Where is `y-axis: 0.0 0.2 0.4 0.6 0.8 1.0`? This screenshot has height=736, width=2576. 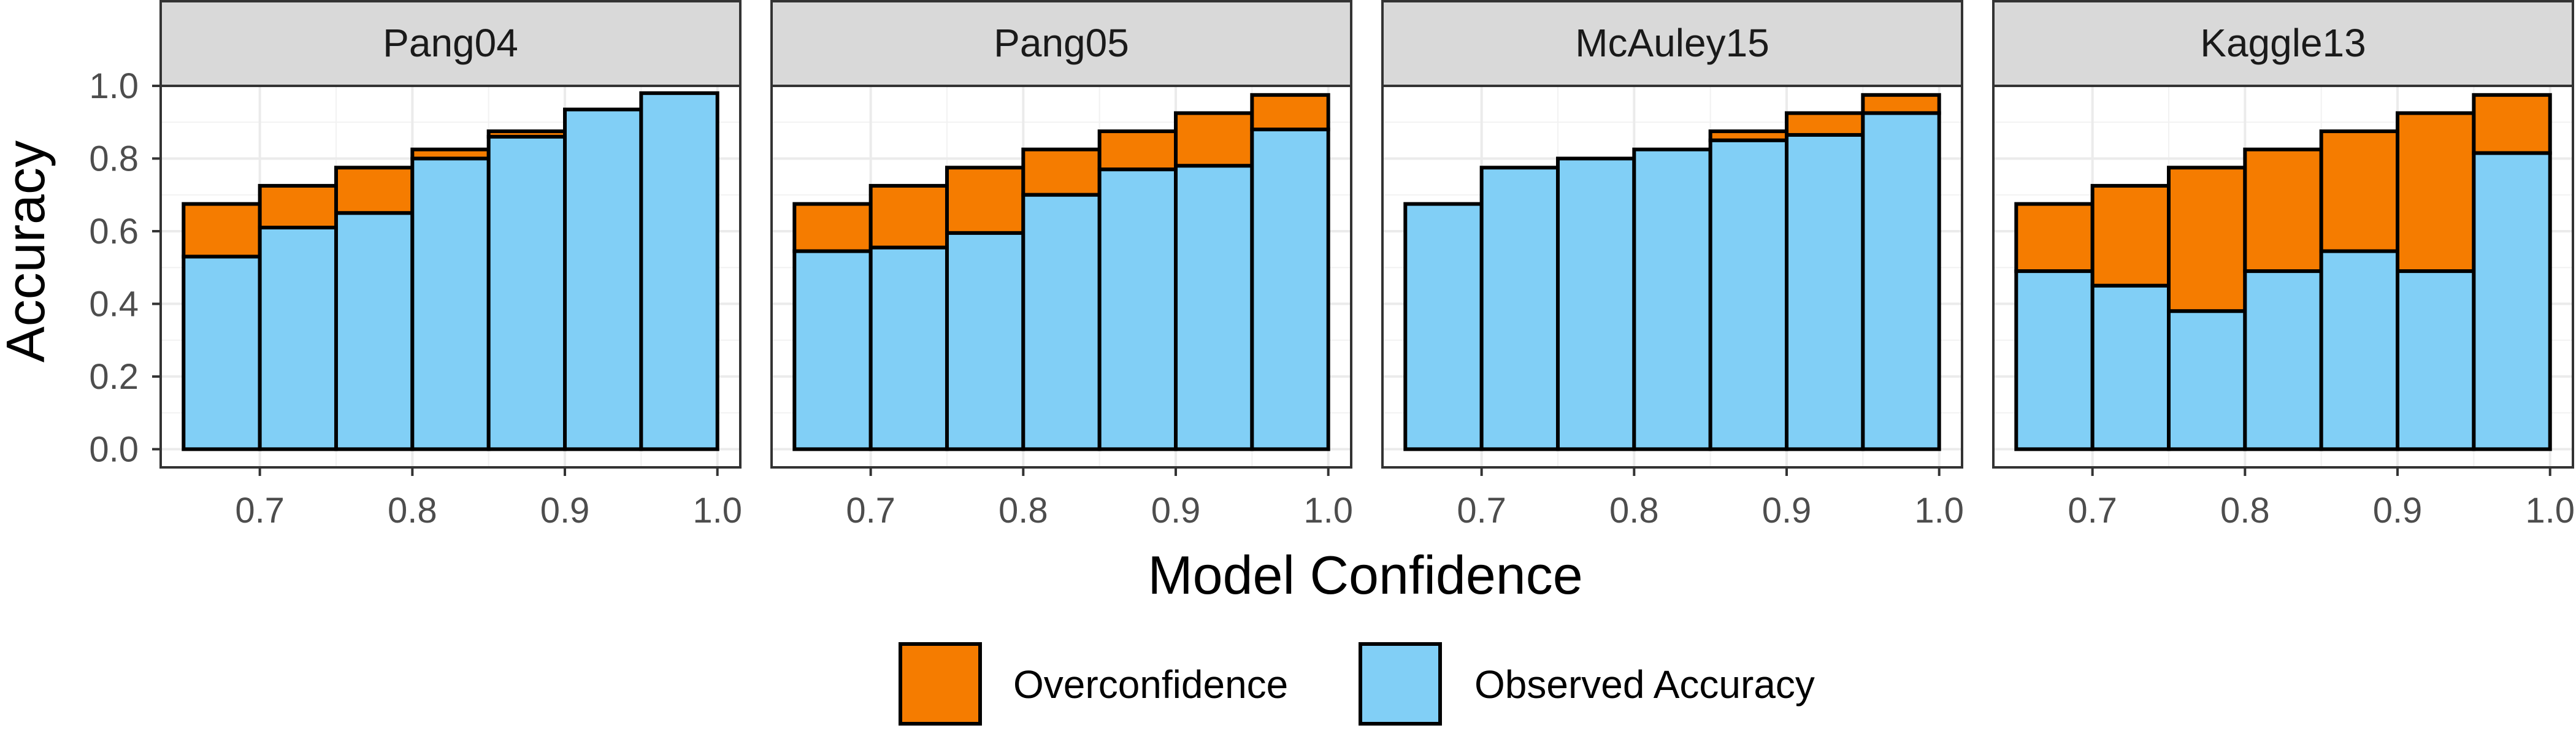 y-axis: 0.0 0.2 0.4 0.6 0.8 1.0 is located at coordinates (125, 267).